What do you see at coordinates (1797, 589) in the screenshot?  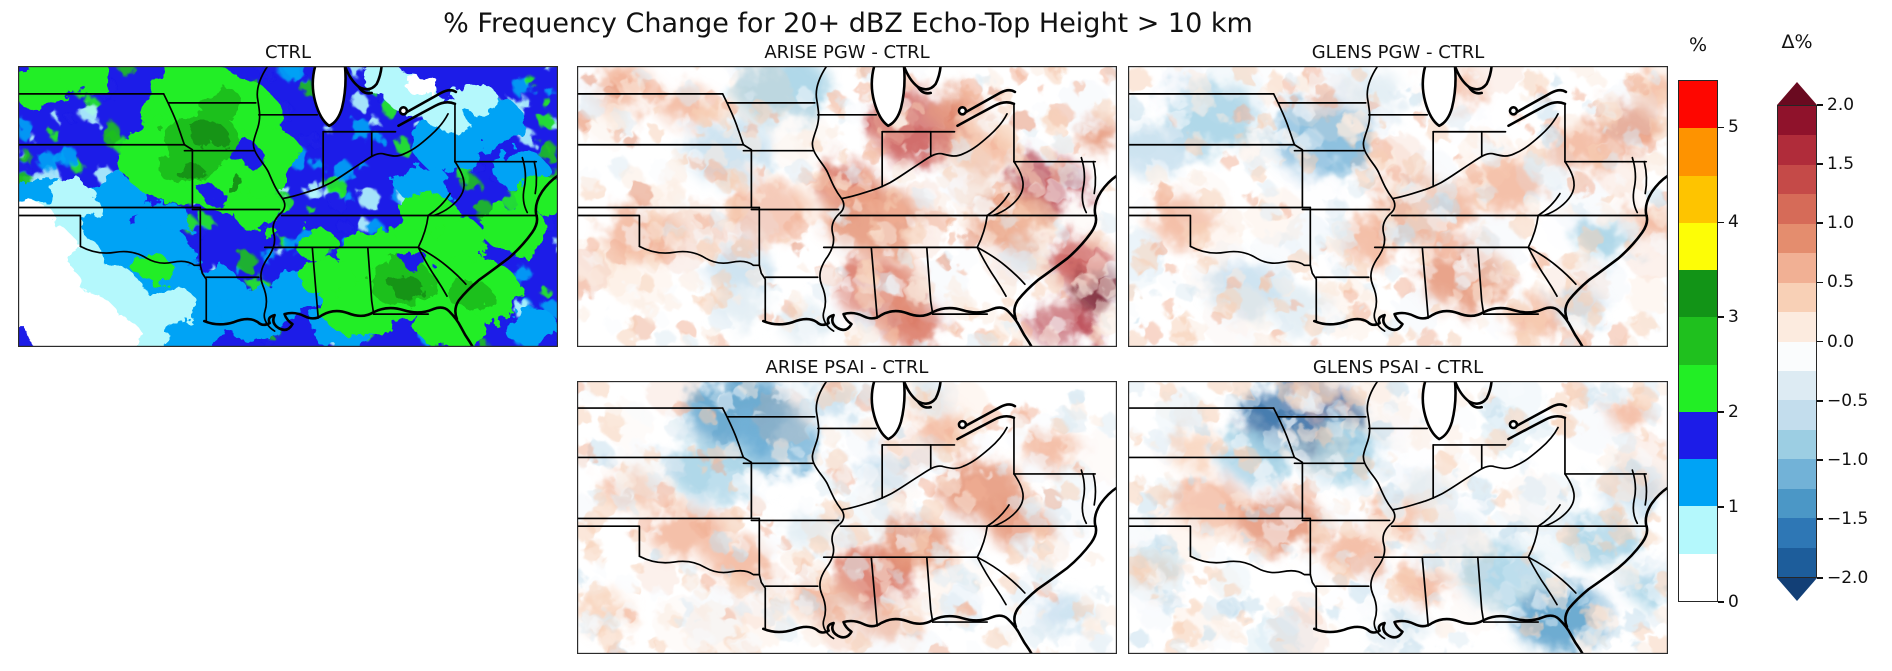 I see `colorbar-extend-down-arrow` at bounding box center [1797, 589].